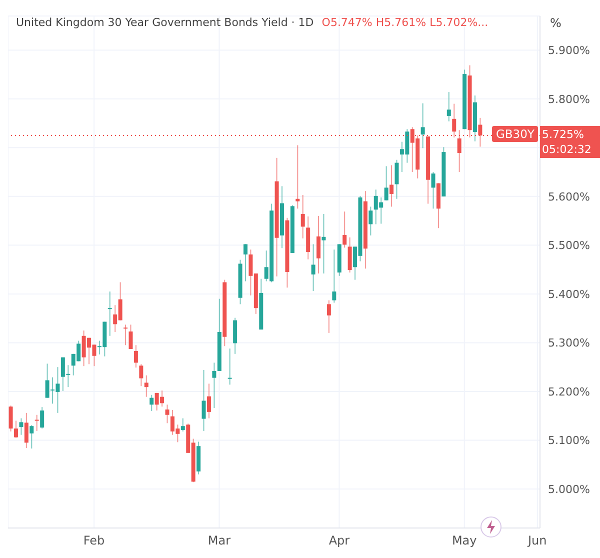 This screenshot has height=558, width=600. I want to click on text: 05:02:32, so click(567, 150).